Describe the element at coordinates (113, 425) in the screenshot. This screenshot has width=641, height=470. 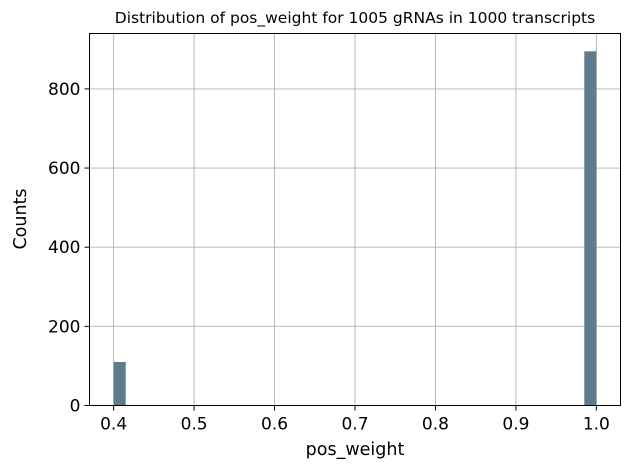
I see `x-tick-label: 0.4` at that location.